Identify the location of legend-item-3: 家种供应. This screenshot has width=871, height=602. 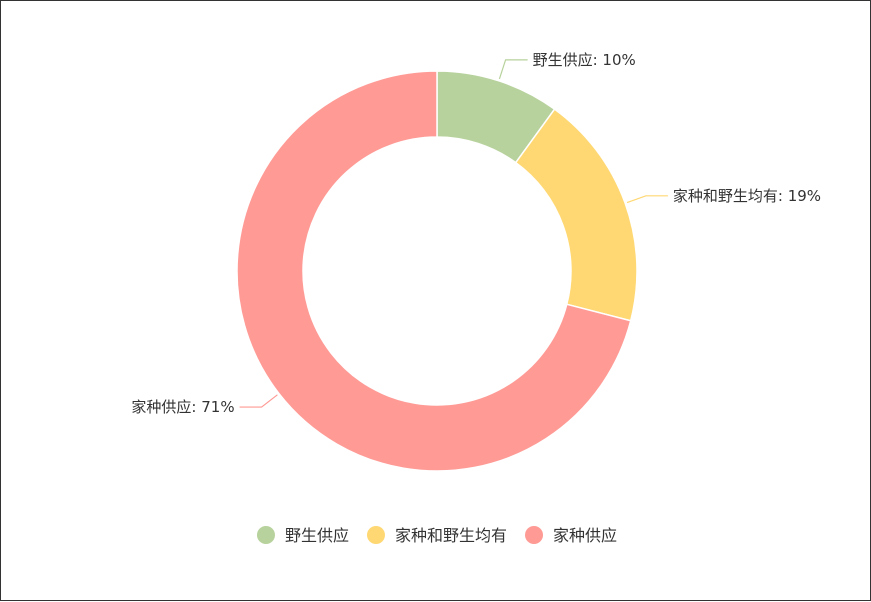
(571, 535).